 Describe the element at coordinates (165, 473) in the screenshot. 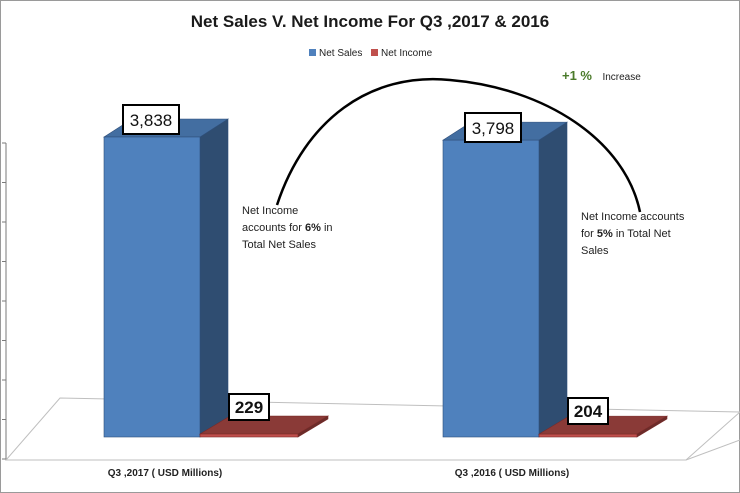

I see `category-label-2017: Q3 ,2017 ( USD Millions)` at that location.